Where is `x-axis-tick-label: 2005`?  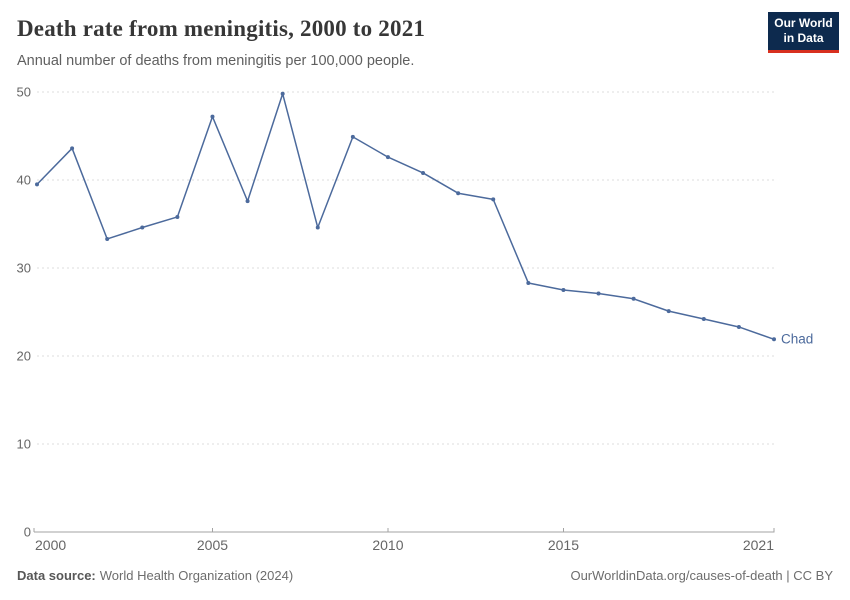
x-axis-tick-label: 2005 is located at coordinates (212, 545).